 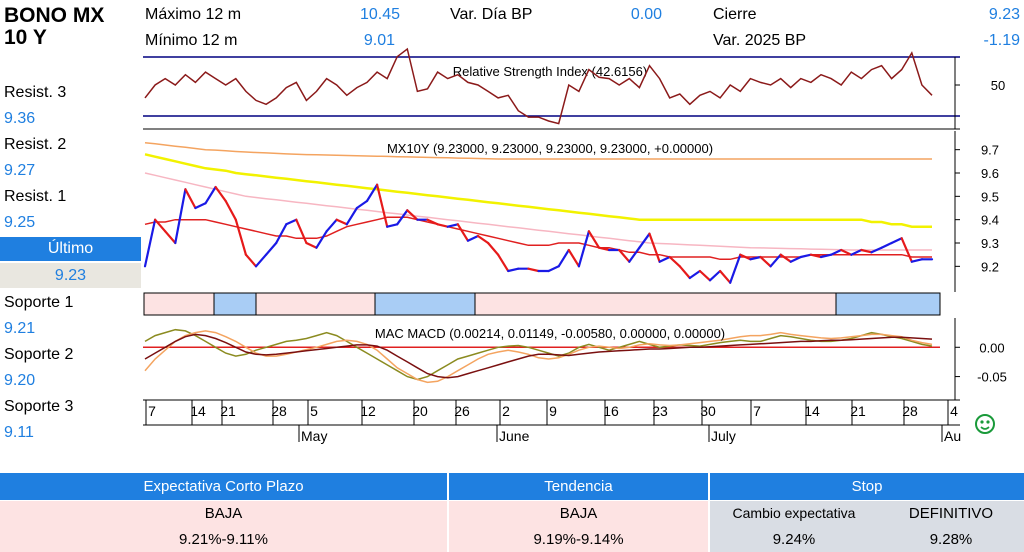 What do you see at coordinates (990, 243) in the screenshot?
I see `price-tick-label: 9.3` at bounding box center [990, 243].